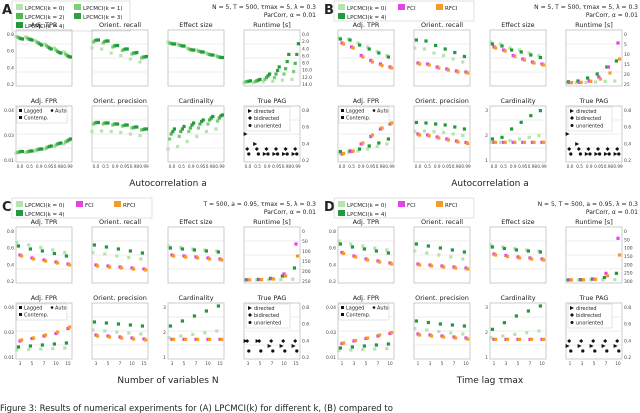  Describe the element at coordinates (599, 251) in the screenshot. I see `subplot: Runtime [s] 0 50 100 150 200 250 300` at that location.